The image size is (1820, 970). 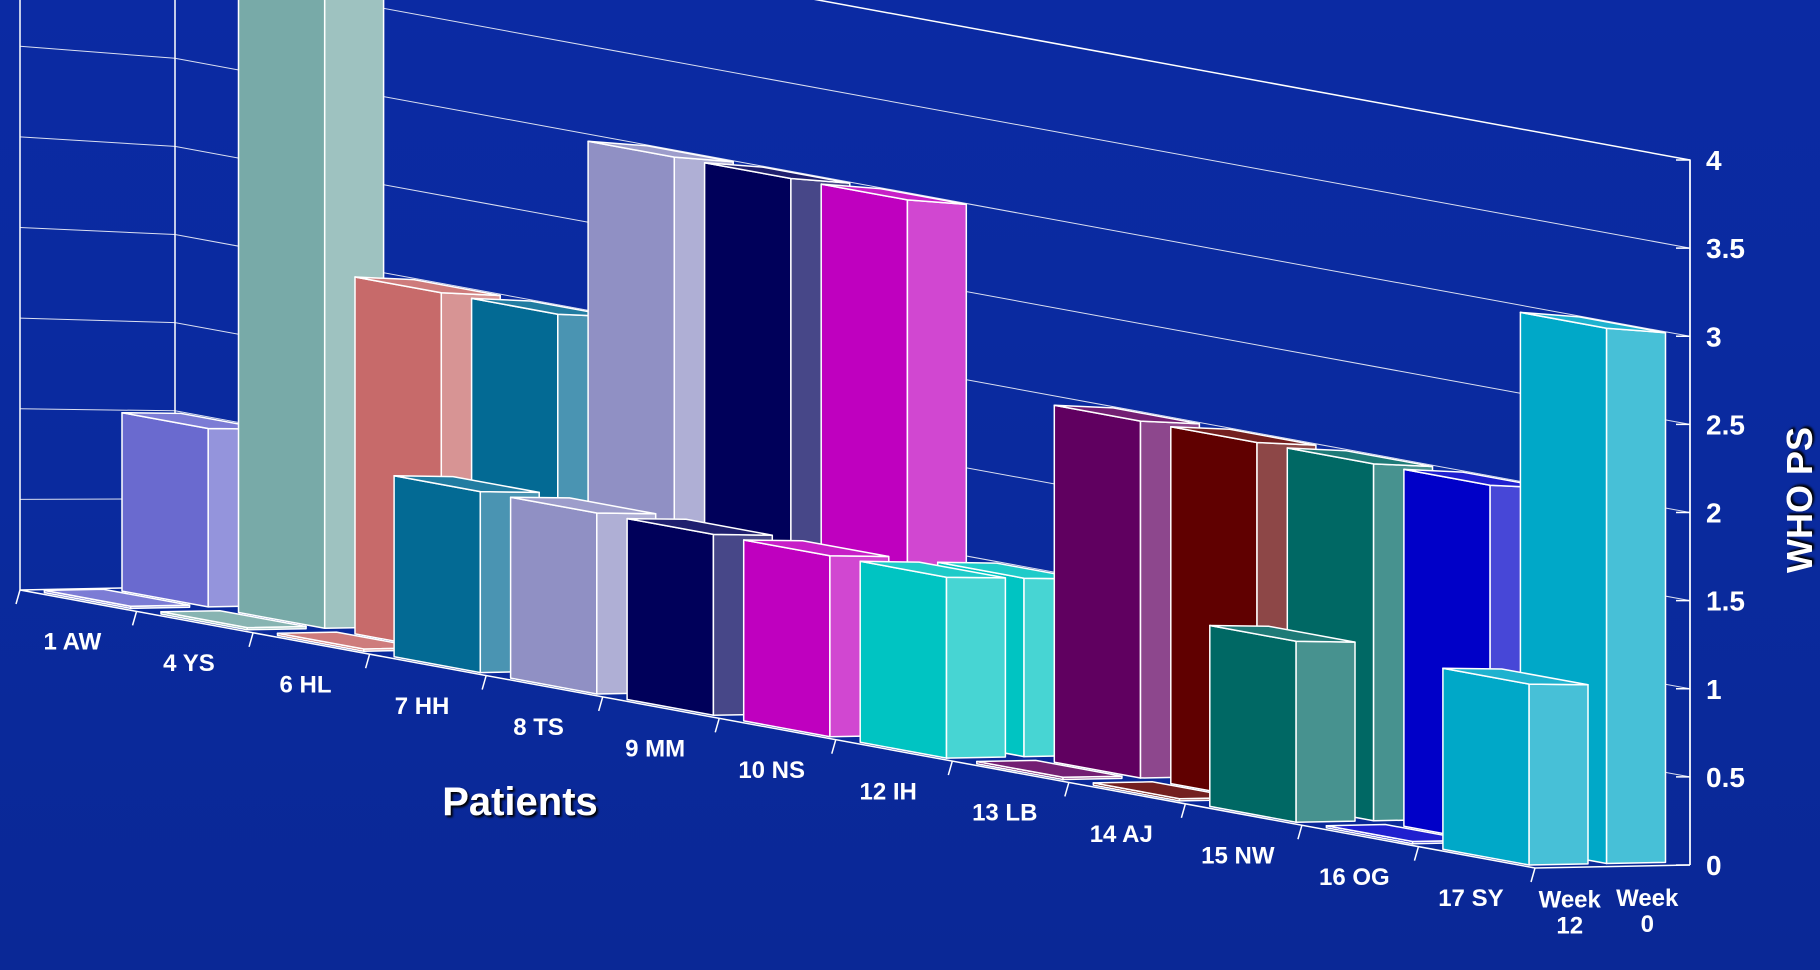 I want to click on y-axis-ticks: 0 0.5 1 1.5 2 2.5 3 3.5 4, so click(x=1710, y=513).